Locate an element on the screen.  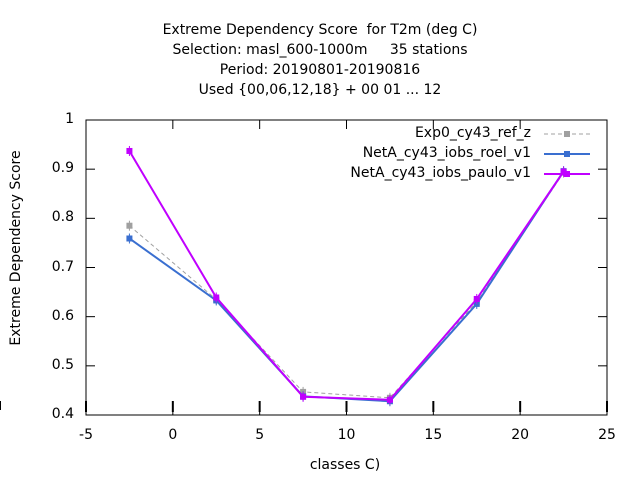
x-tick-label: 20 is located at coordinates (520, 435).